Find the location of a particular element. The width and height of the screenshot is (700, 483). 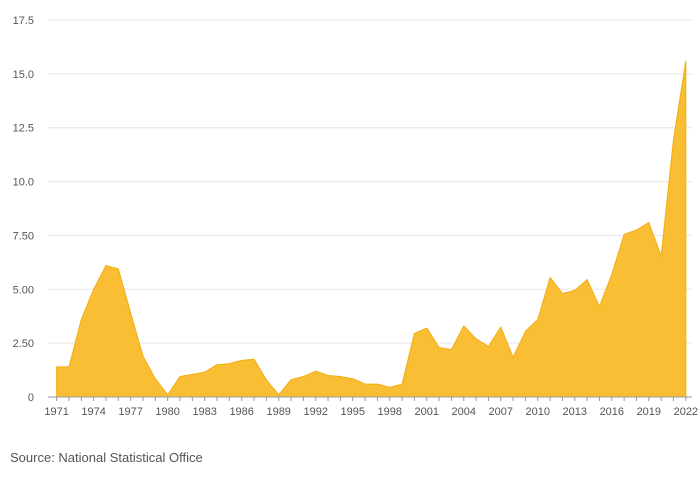

x-tick-label: 1971 is located at coordinates (56, 412).